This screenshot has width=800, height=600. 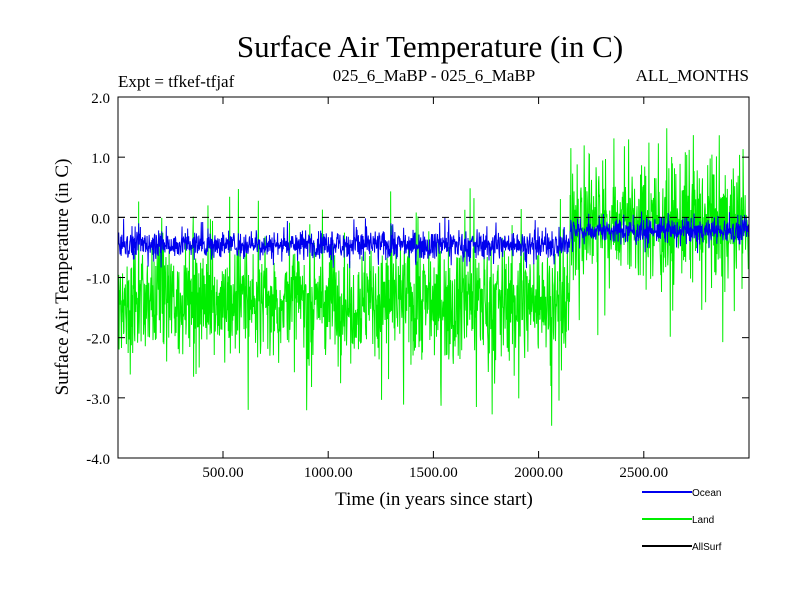 I want to click on x-tick-label: 1000.00, so click(x=328, y=473).